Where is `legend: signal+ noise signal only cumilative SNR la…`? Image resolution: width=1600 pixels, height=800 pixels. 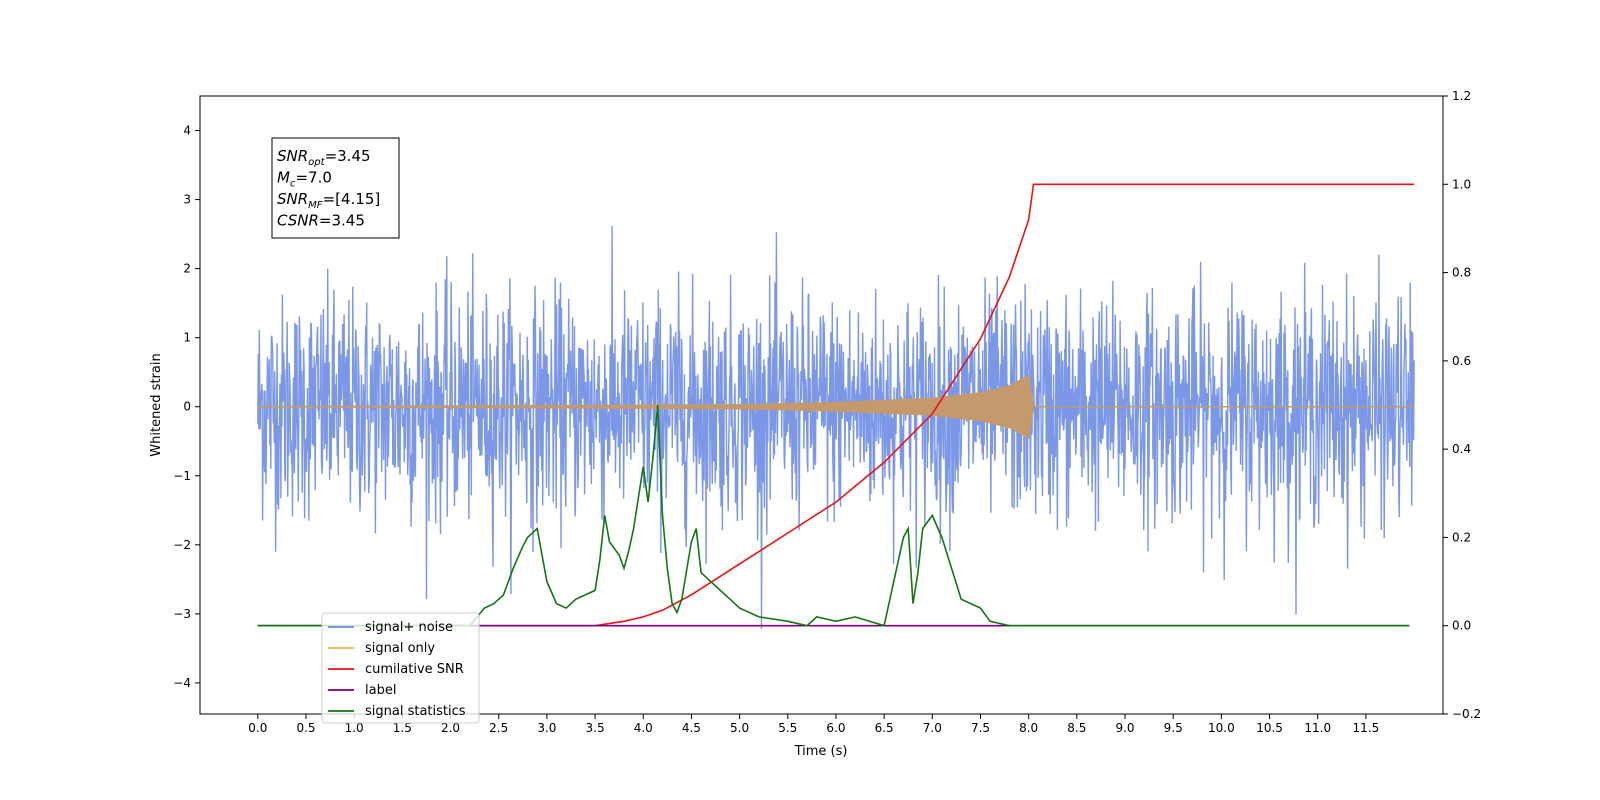
legend: signal+ noise signal only cumilative SNR la… is located at coordinates (400, 668).